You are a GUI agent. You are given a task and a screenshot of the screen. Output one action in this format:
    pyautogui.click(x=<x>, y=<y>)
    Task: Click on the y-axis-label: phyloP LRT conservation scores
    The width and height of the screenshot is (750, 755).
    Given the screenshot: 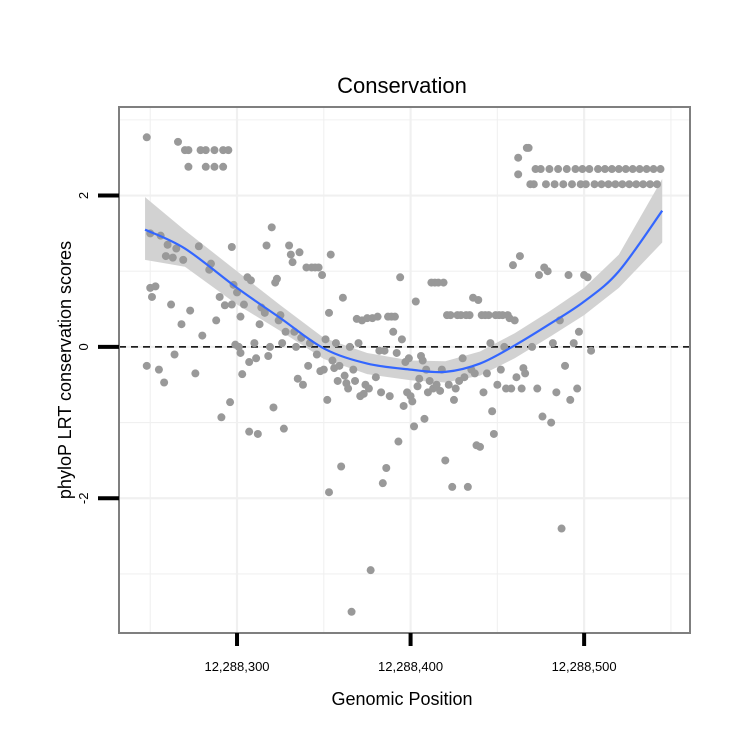 What is the action you would take?
    pyautogui.click(x=65, y=370)
    